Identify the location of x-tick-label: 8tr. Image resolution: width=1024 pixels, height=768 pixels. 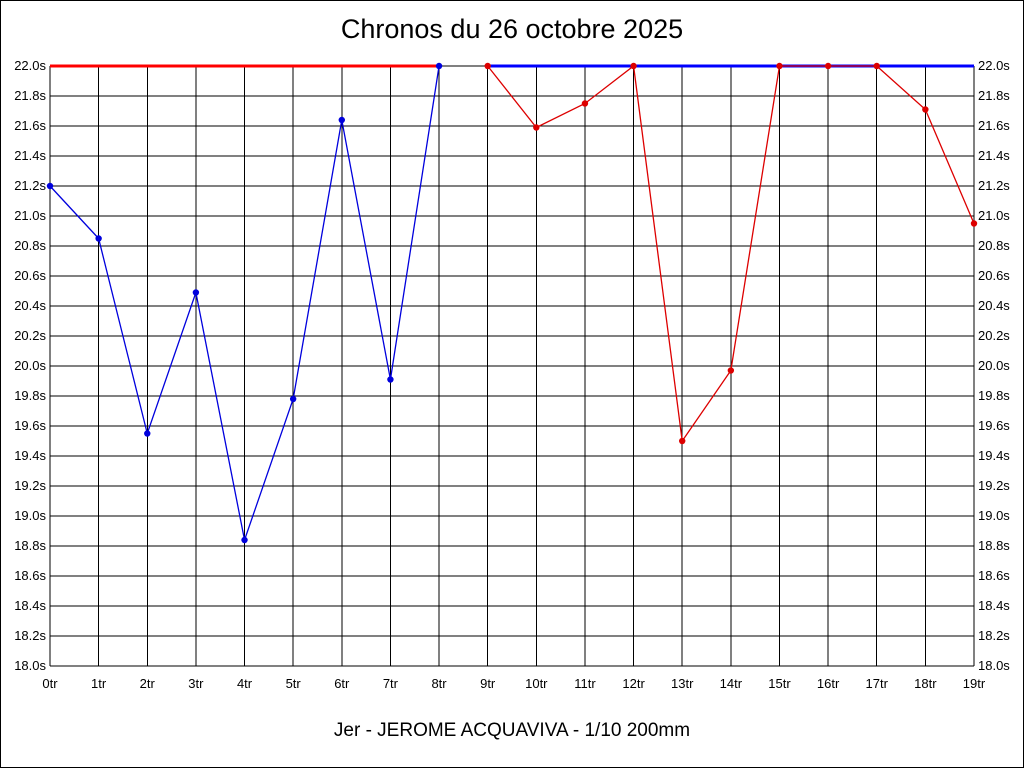
(439, 683).